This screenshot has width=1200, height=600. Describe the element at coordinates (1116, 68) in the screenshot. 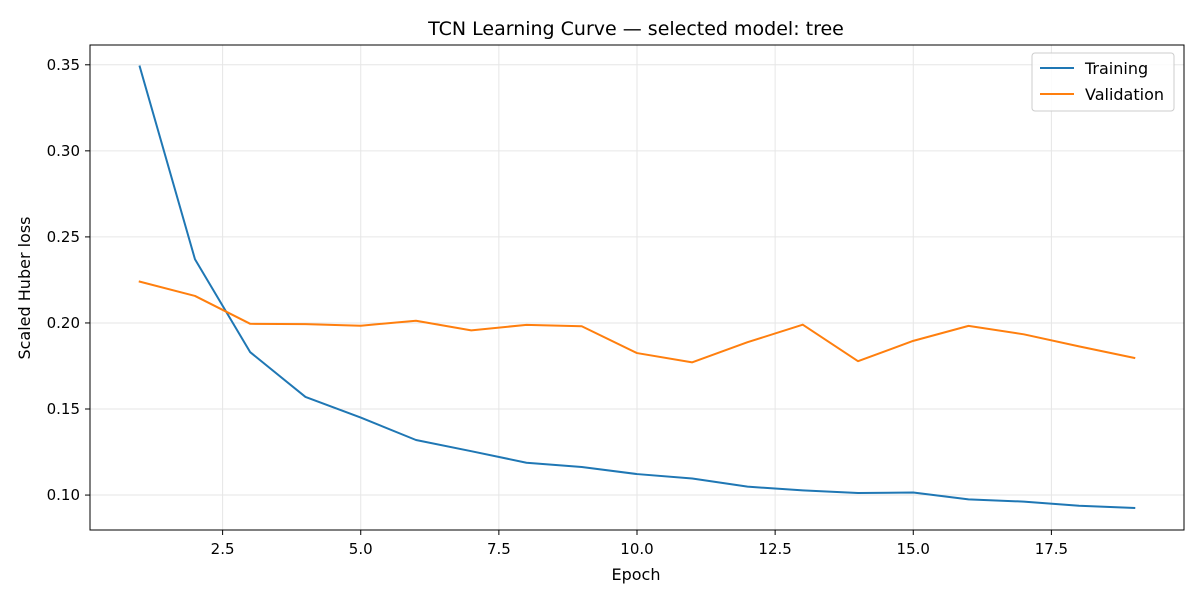

I see `legend-label-training: Training` at that location.